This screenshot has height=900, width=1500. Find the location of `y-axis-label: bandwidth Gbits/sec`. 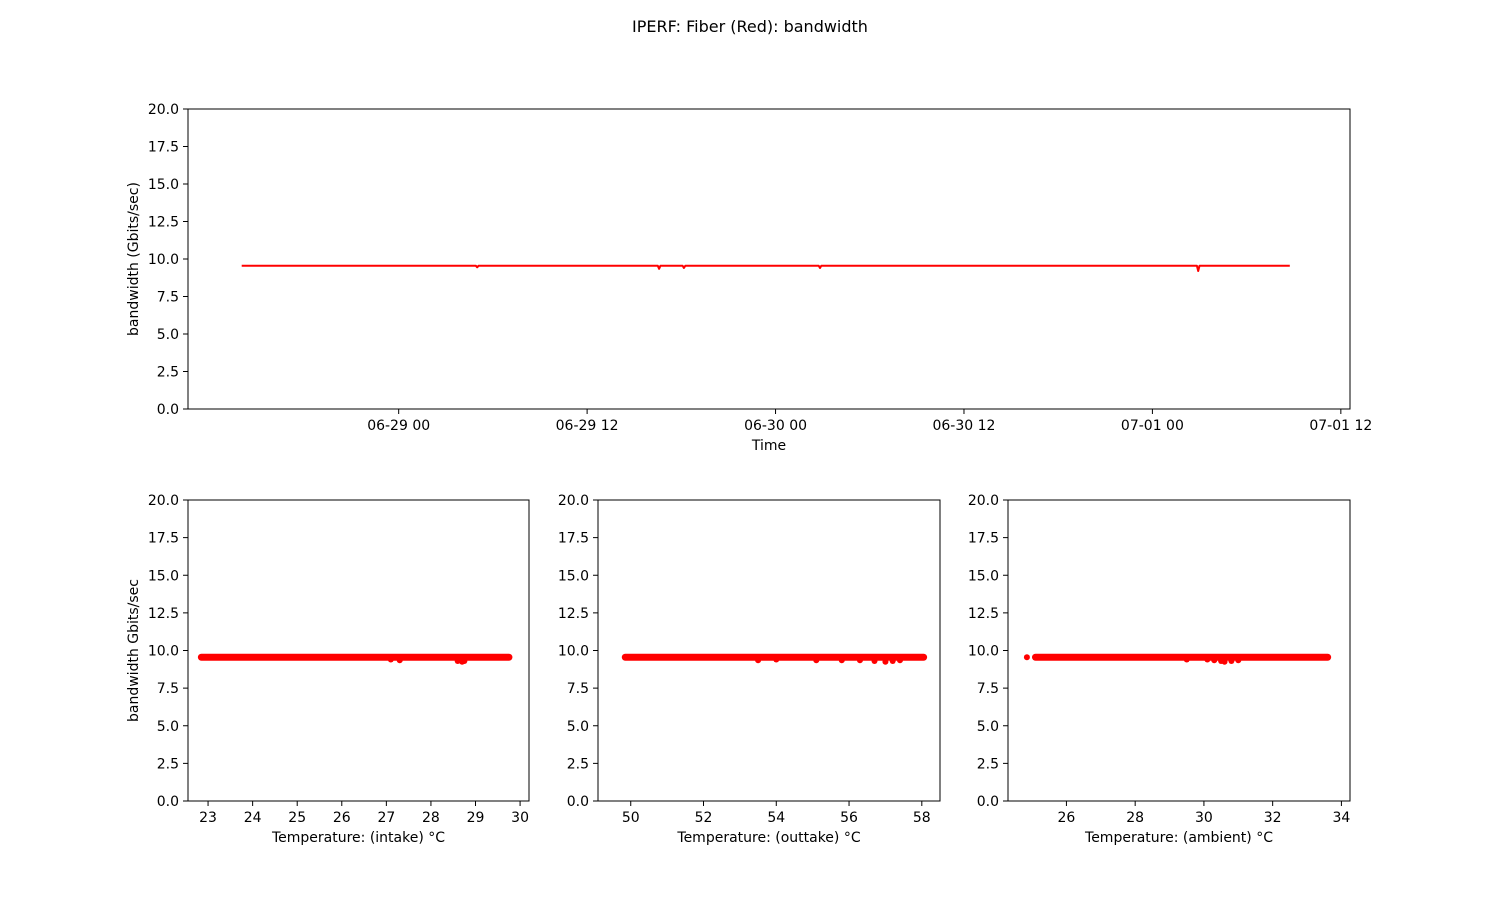

y-axis-label: bandwidth Gbits/sec is located at coordinates (134, 650).